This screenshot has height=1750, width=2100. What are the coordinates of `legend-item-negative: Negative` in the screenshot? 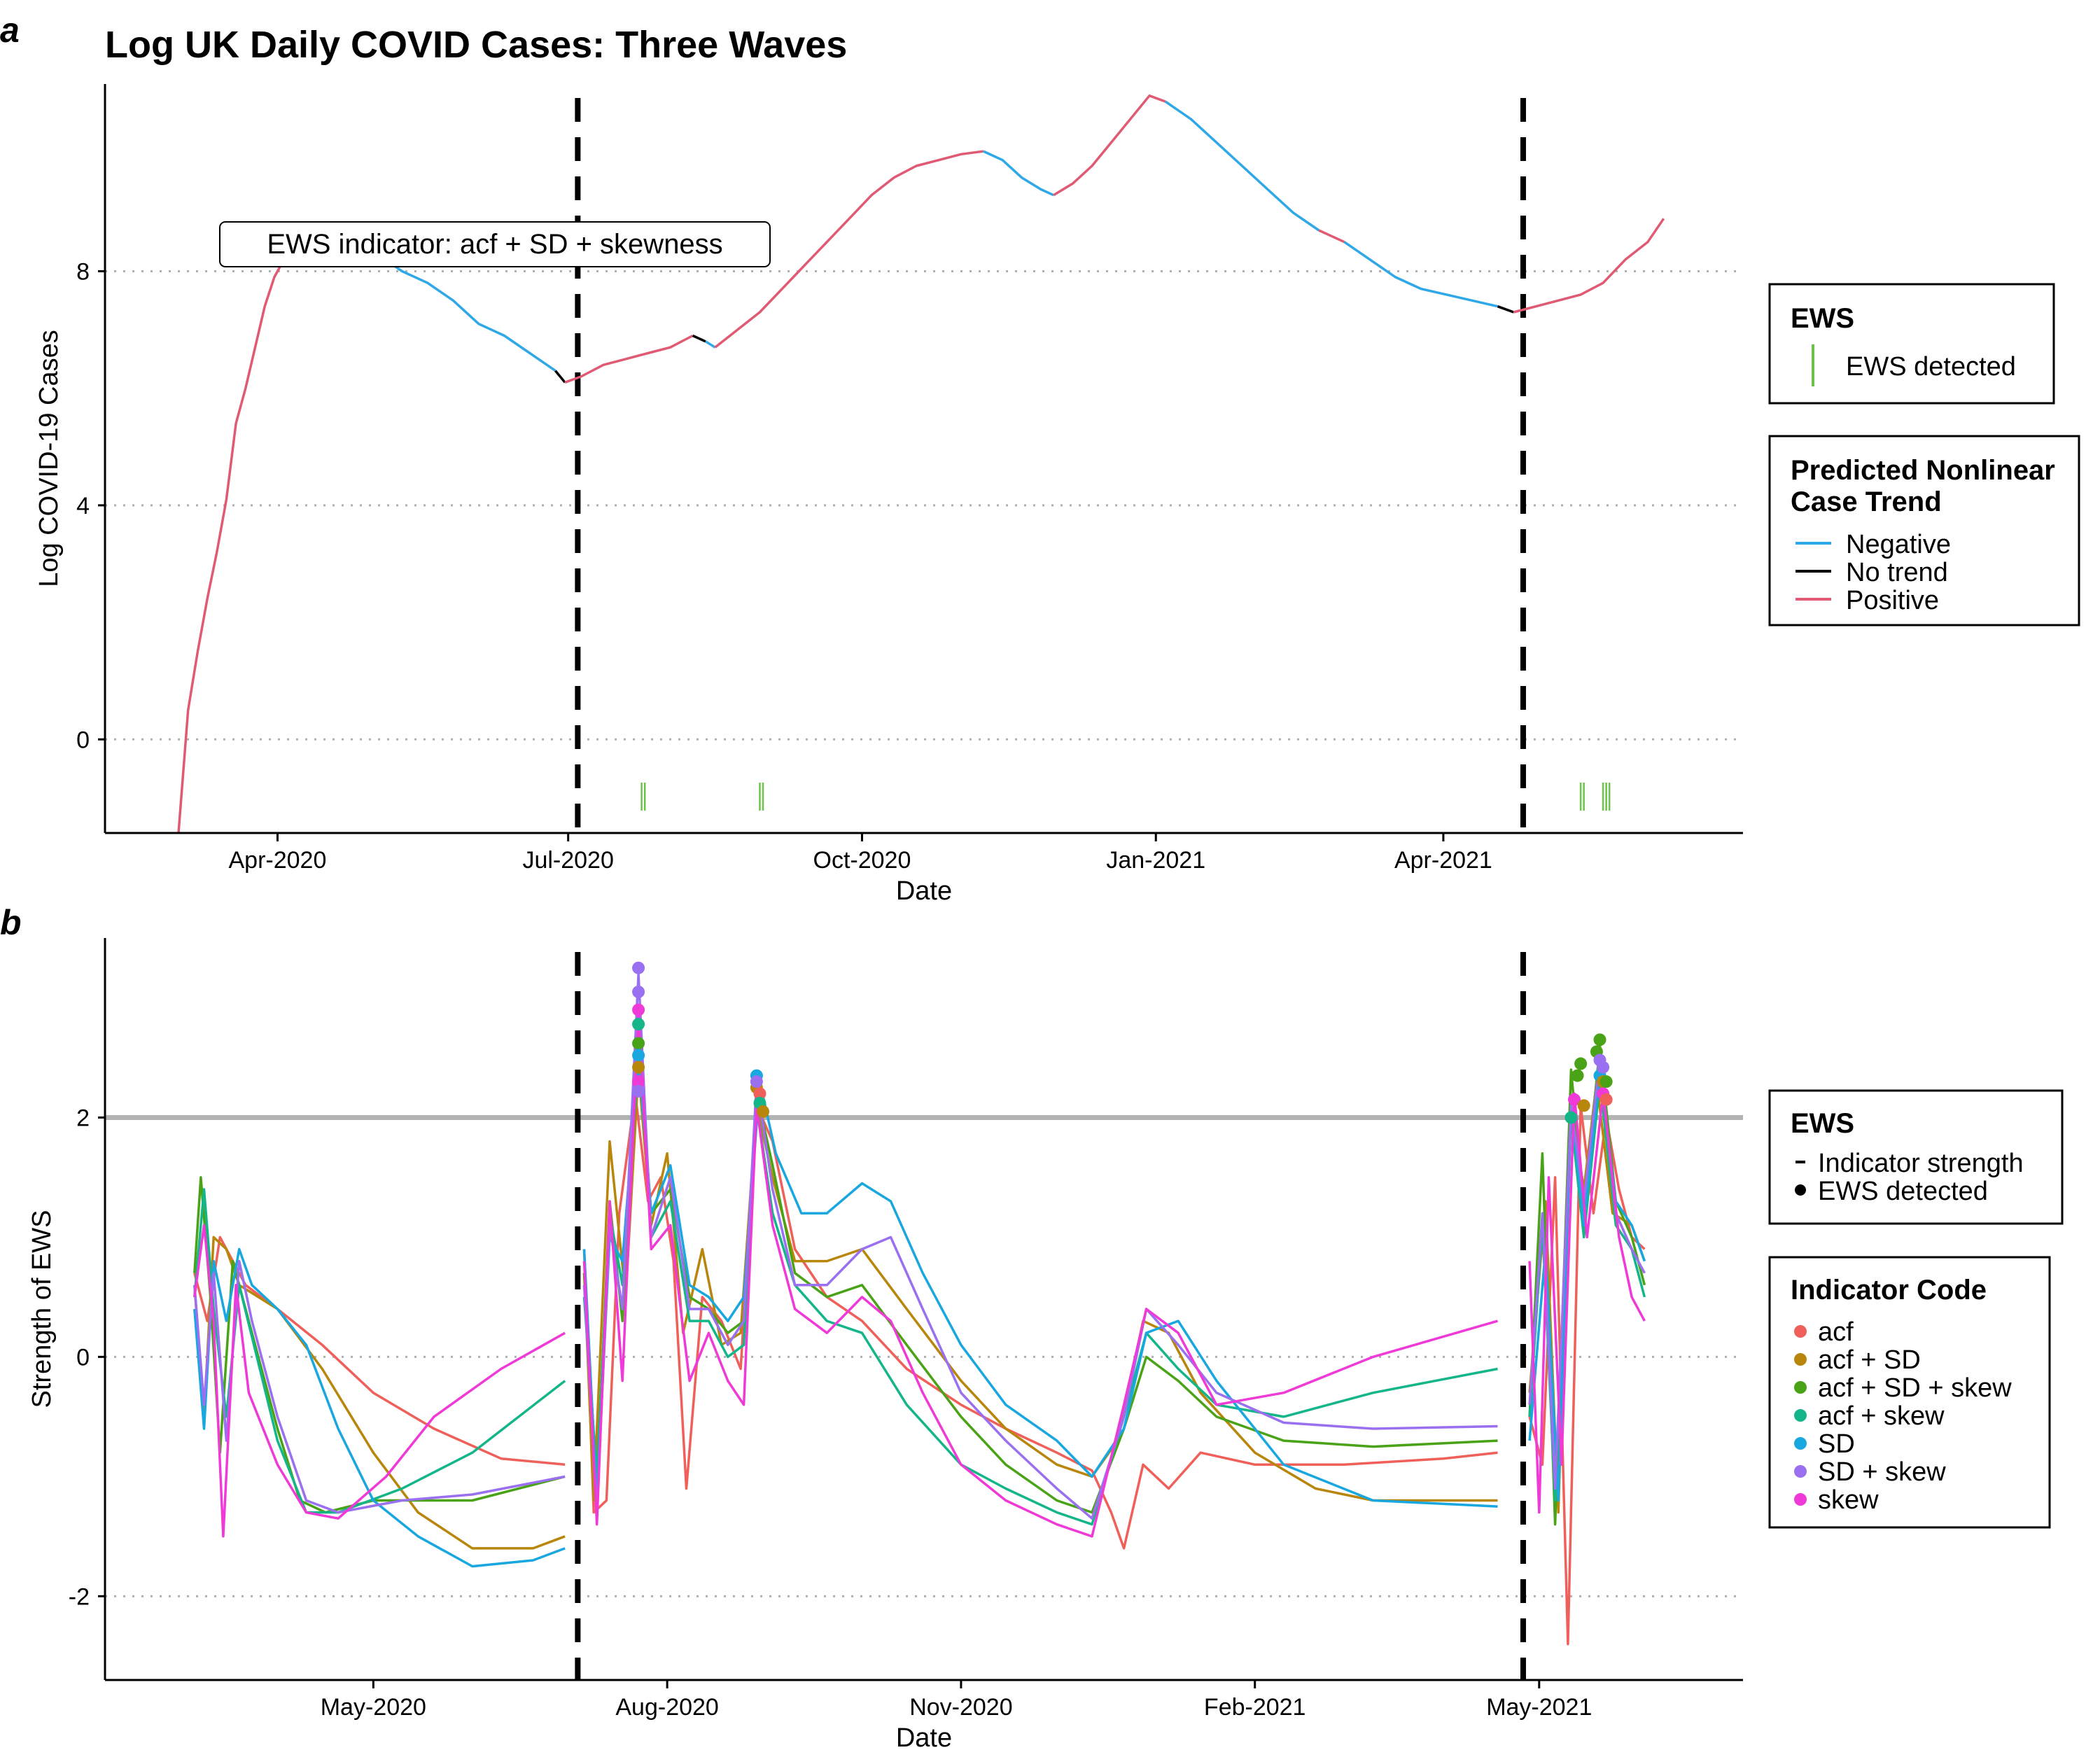 It's located at (1898, 544).